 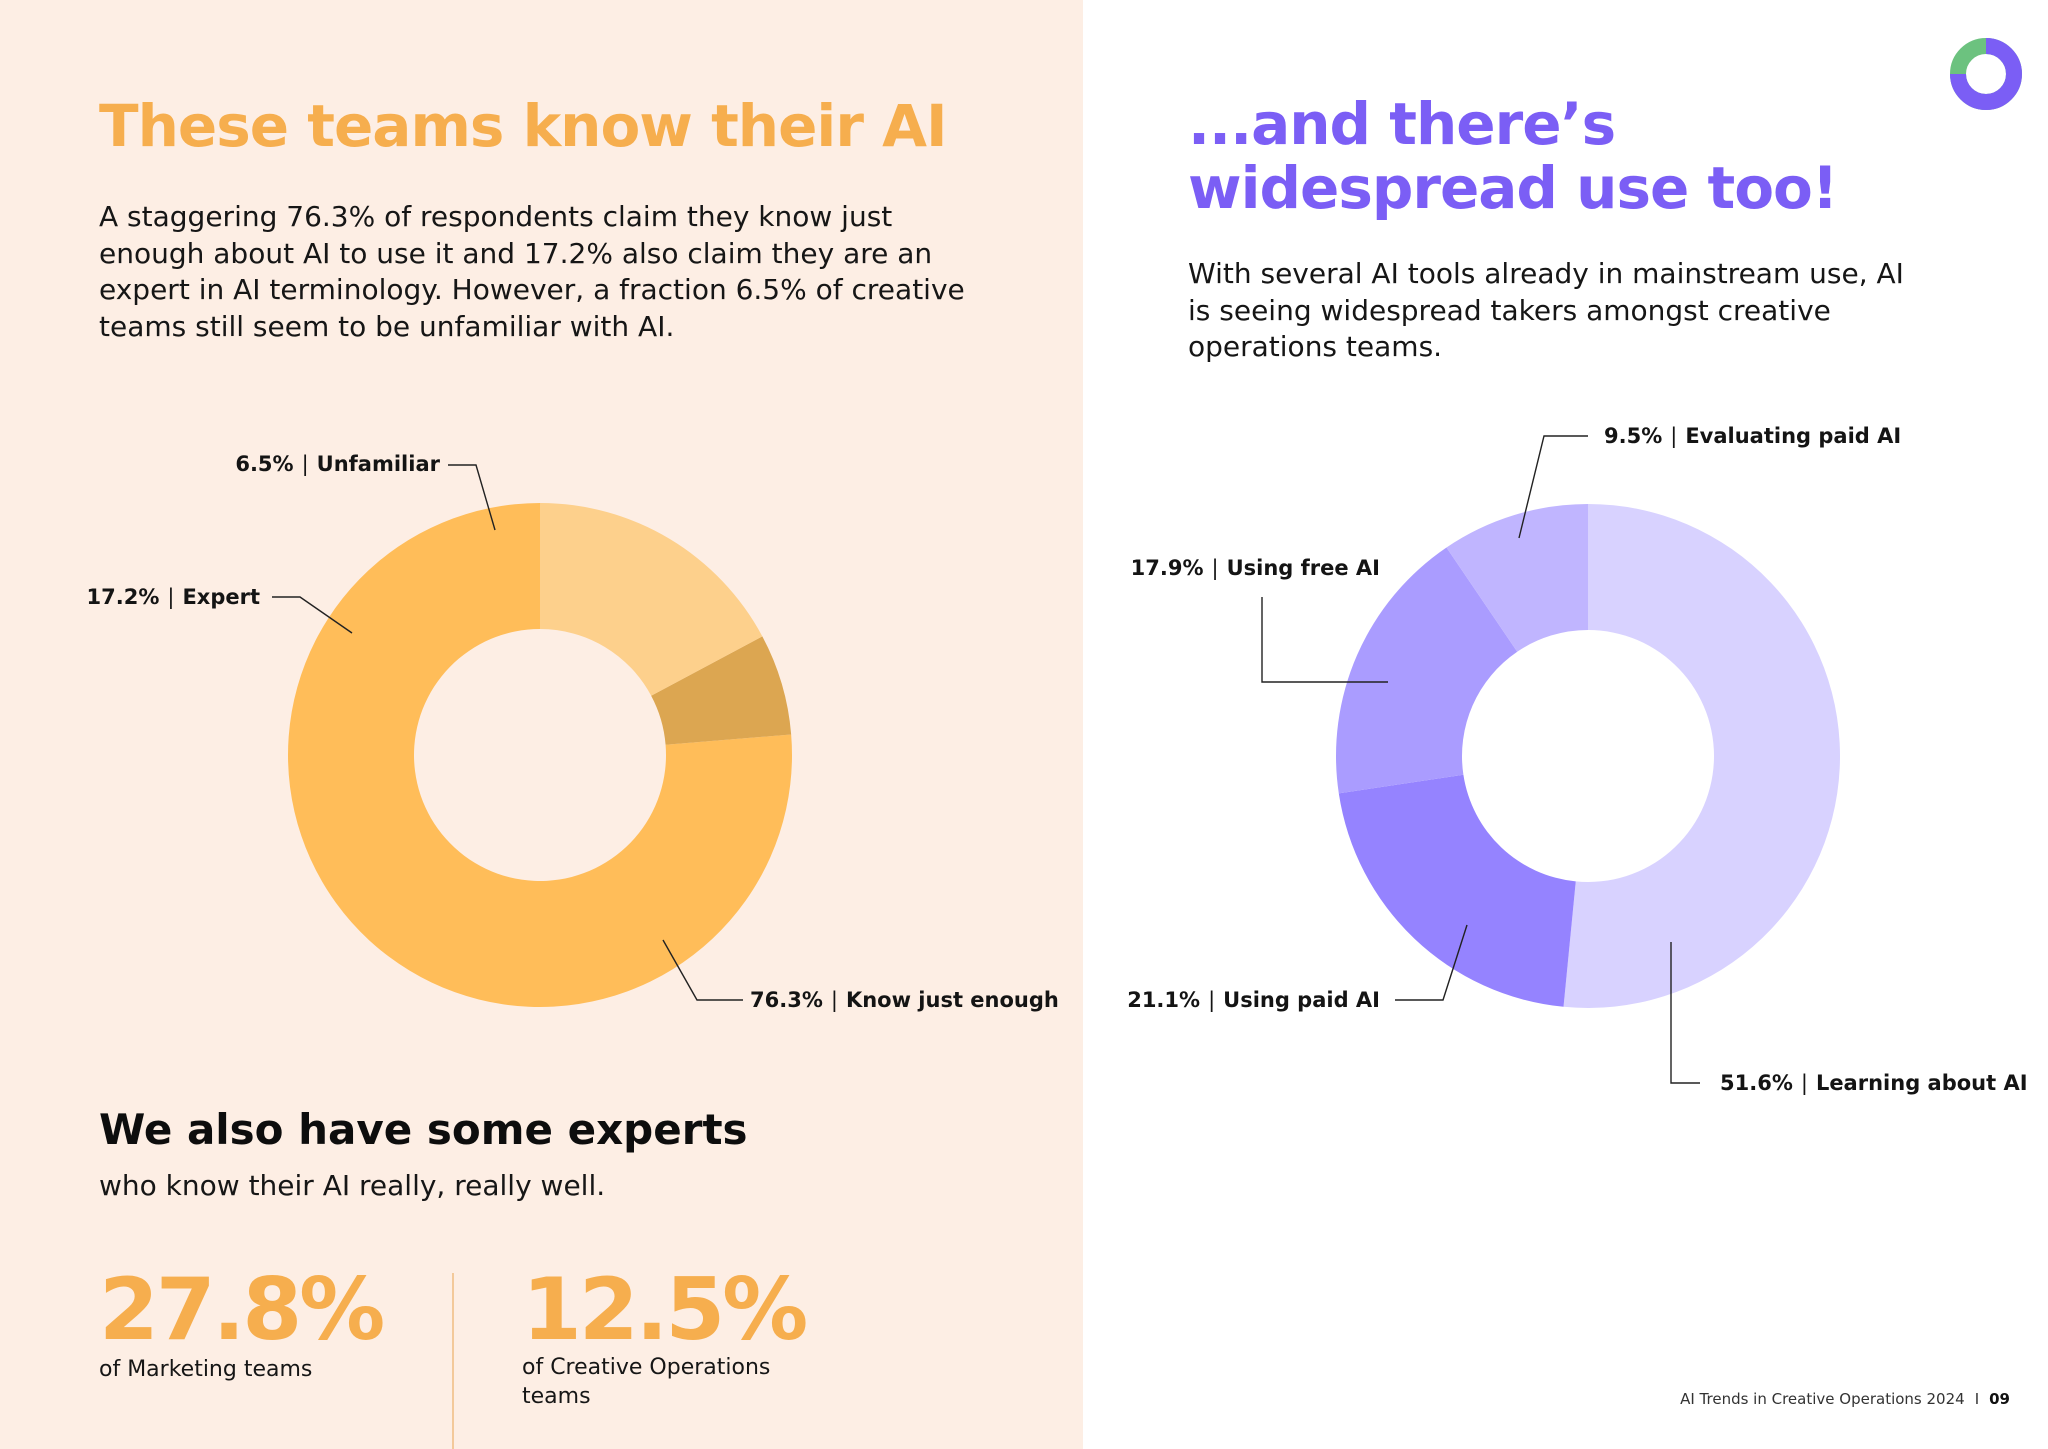 I want to click on slice-label-evaluating-paid-ai: 9.5% | Evaluating paid AI, so click(x=1752, y=436).